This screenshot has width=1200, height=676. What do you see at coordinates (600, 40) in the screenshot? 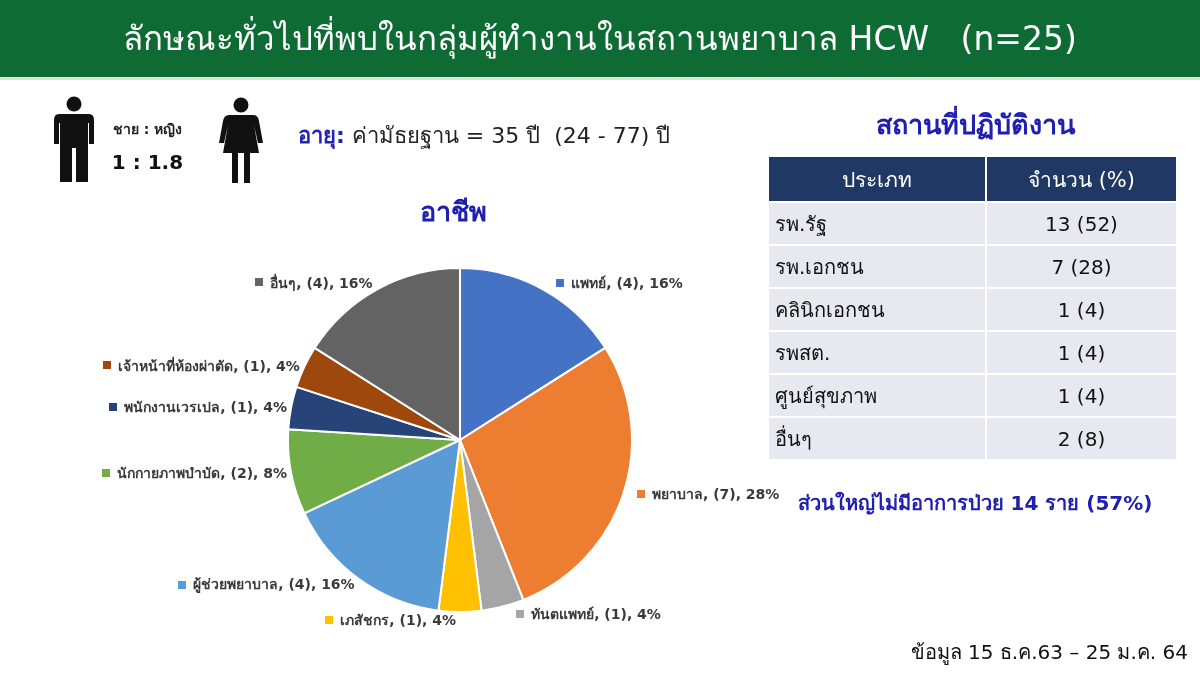
I see `text: ลักษณะทั่วไปที่พบในกลุ่มผู้ทำงานในสถานพยาบาล HCW (n=25)` at bounding box center [600, 40].